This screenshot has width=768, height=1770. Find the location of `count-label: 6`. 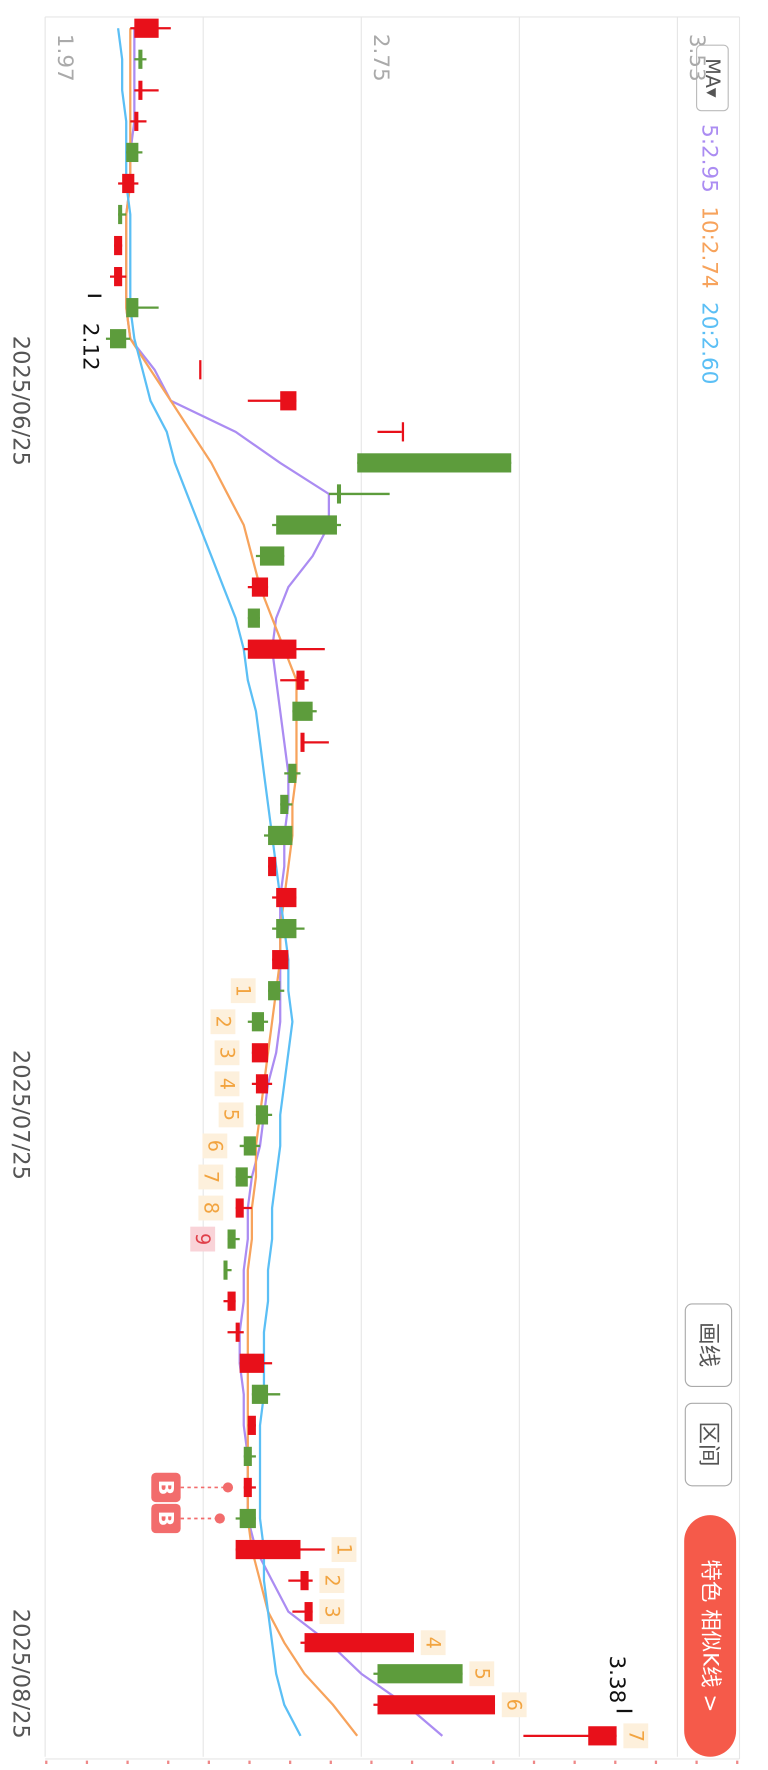

count-label: 6 is located at coordinates (214, 1146).